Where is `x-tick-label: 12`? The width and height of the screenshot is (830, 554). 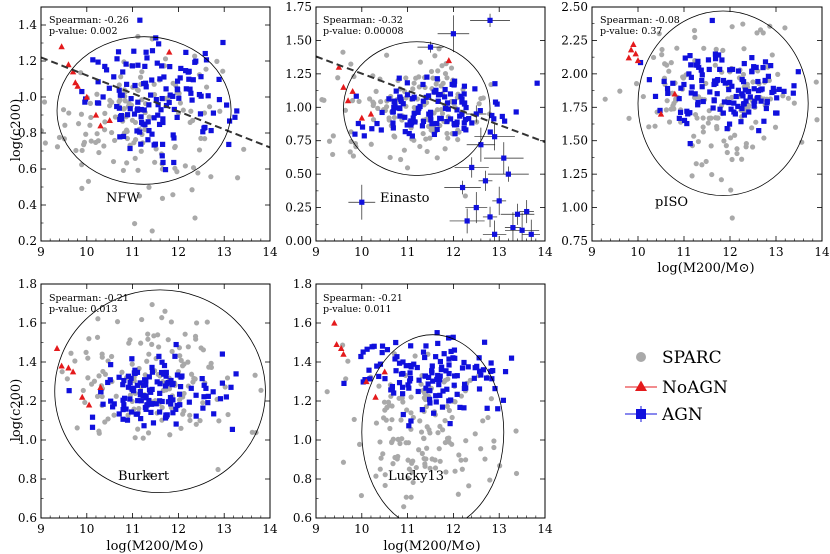
x-tick-label: 12 is located at coordinates (453, 529).